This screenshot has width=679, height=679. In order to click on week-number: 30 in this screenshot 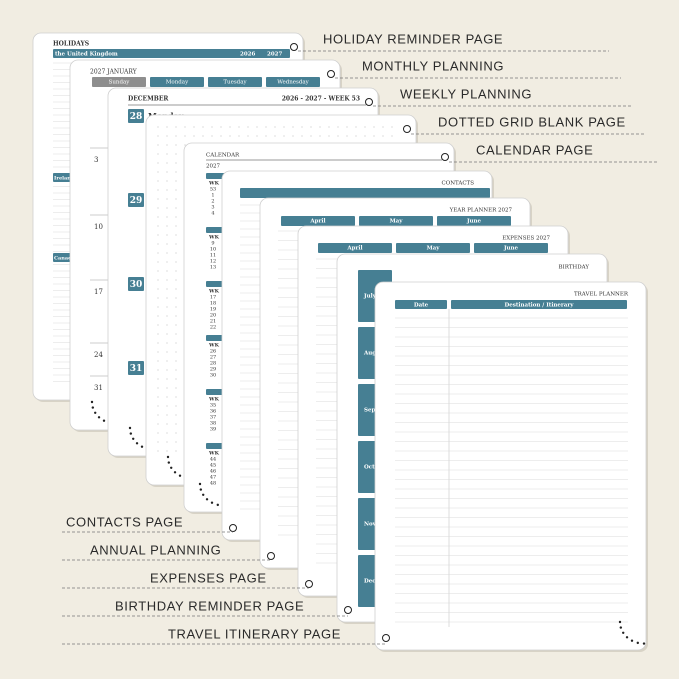, I will do `click(213, 376)`.